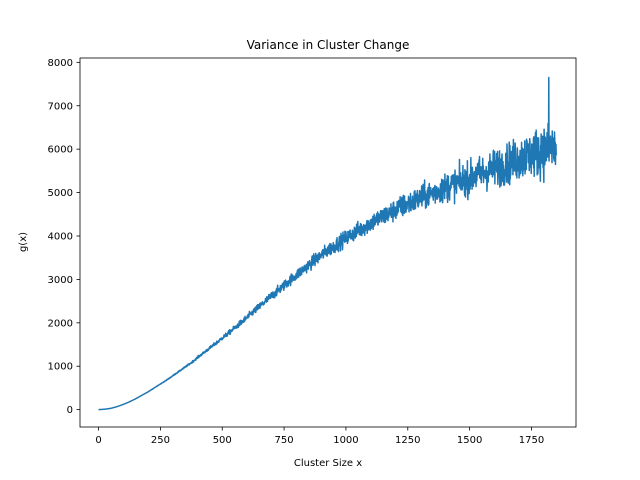 The width and height of the screenshot is (640, 480). What do you see at coordinates (60, 193) in the screenshot?
I see `y-tick-label: 5000` at bounding box center [60, 193].